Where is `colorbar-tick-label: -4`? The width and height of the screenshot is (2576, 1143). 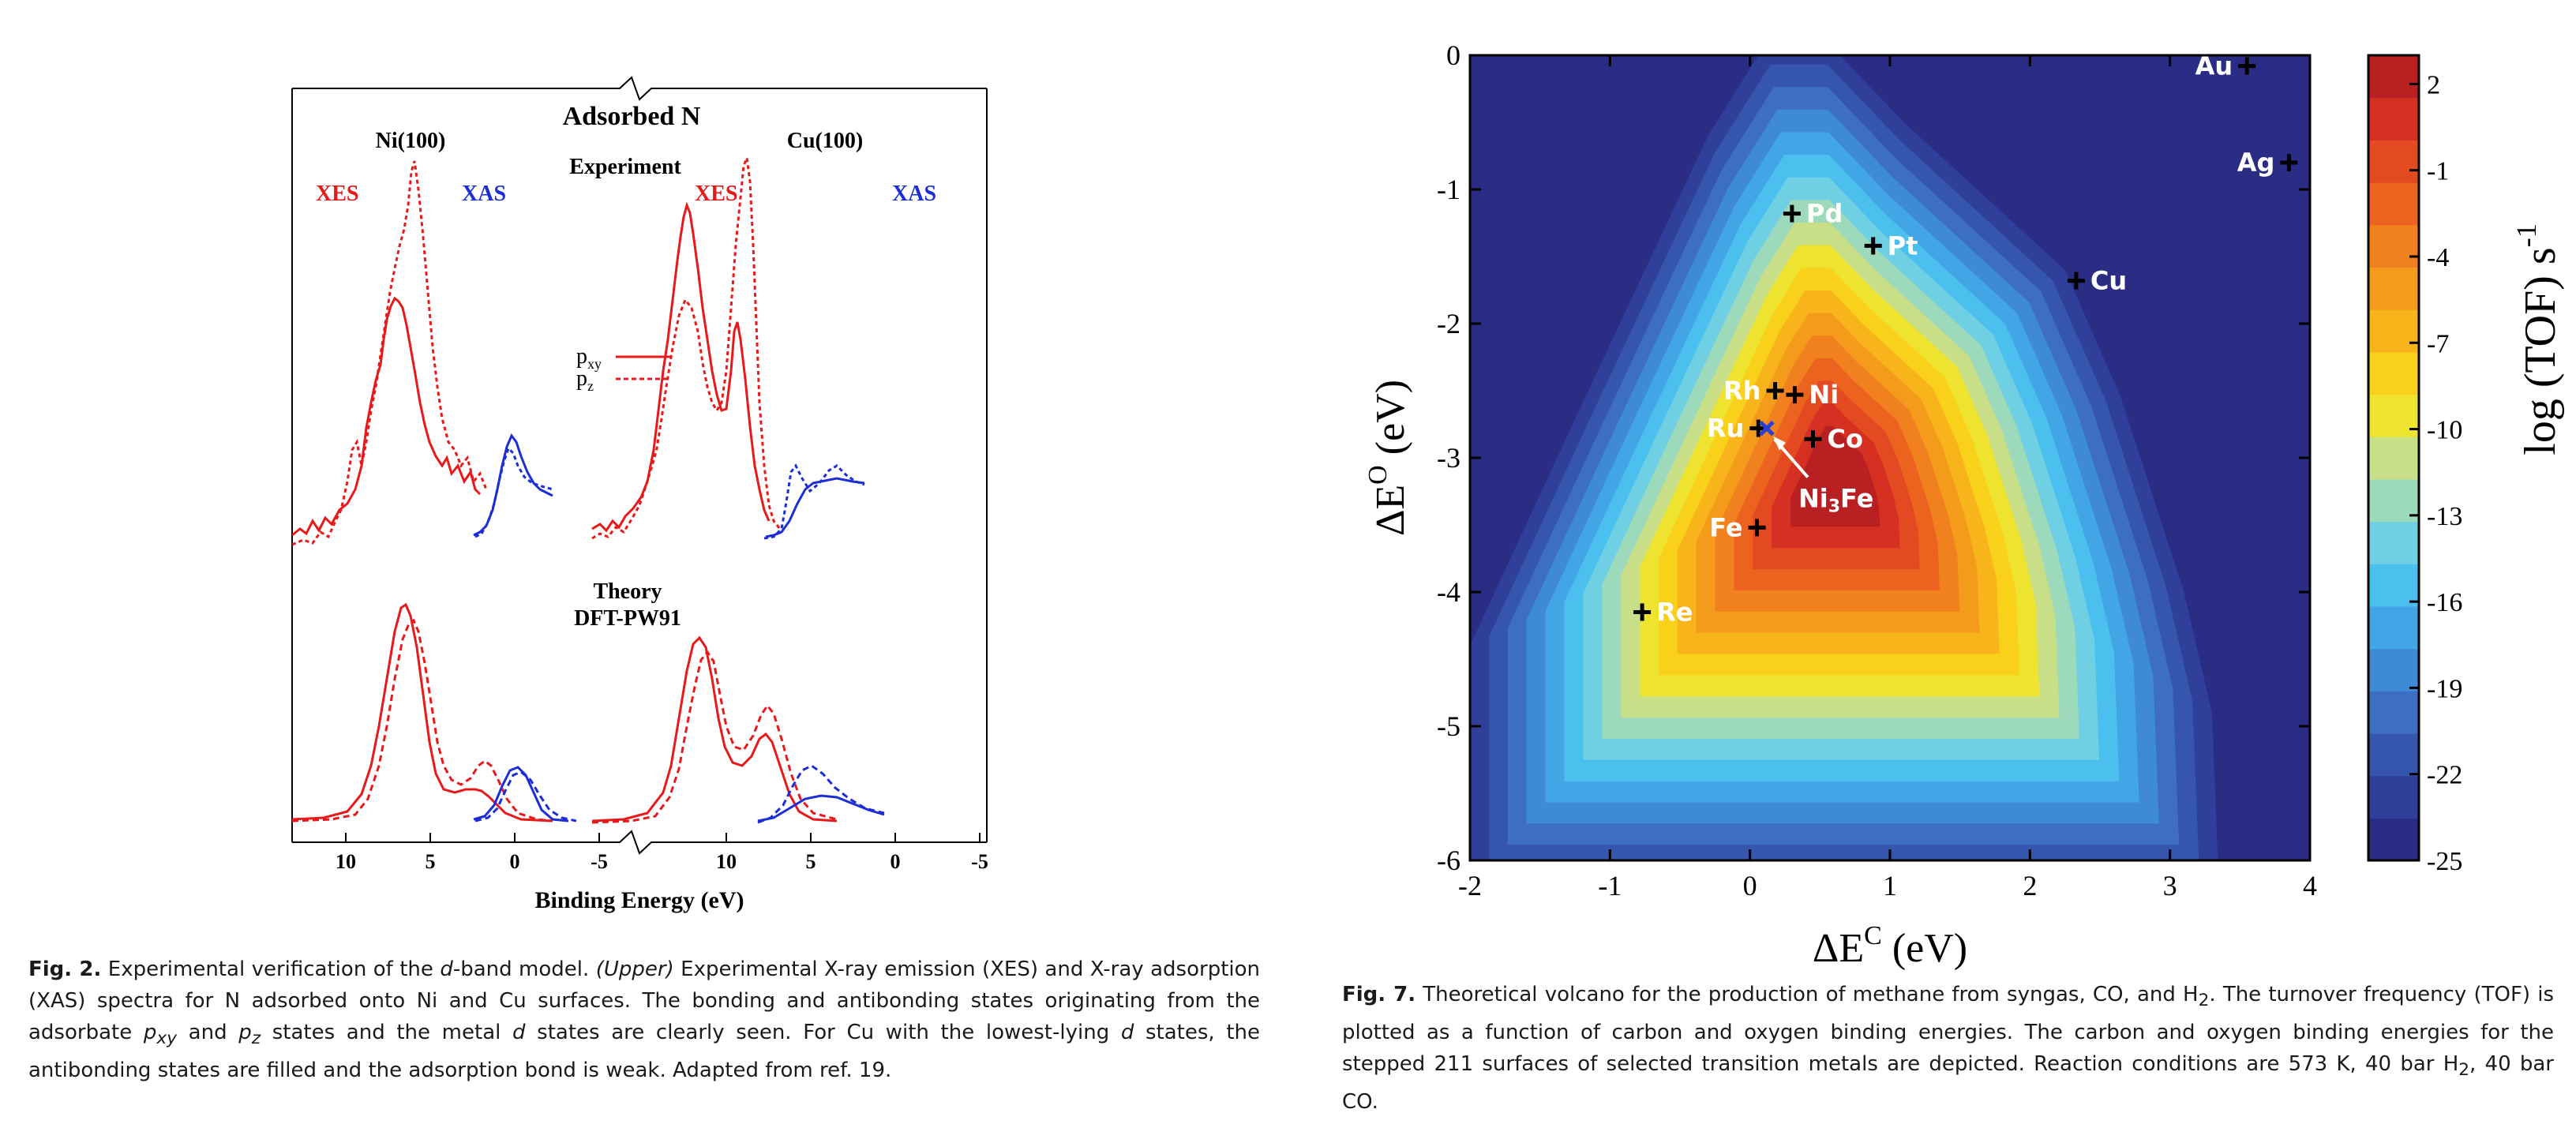
colorbar-tick-label: -4 is located at coordinates (2438, 257).